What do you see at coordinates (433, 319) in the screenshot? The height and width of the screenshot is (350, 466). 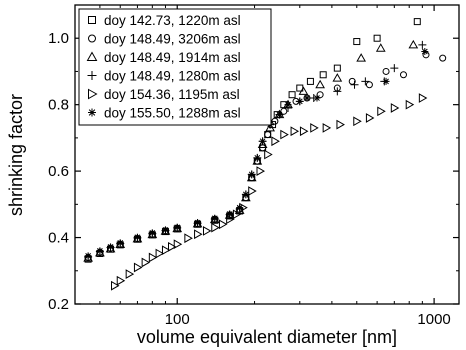 I see `x-tick-label: 1000` at bounding box center [433, 319].